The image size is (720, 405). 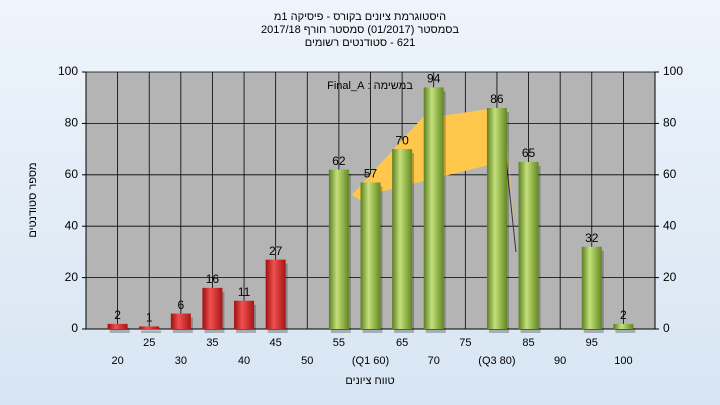 What do you see at coordinates (180, 305) in the screenshot?
I see `data-label: 6` at bounding box center [180, 305].